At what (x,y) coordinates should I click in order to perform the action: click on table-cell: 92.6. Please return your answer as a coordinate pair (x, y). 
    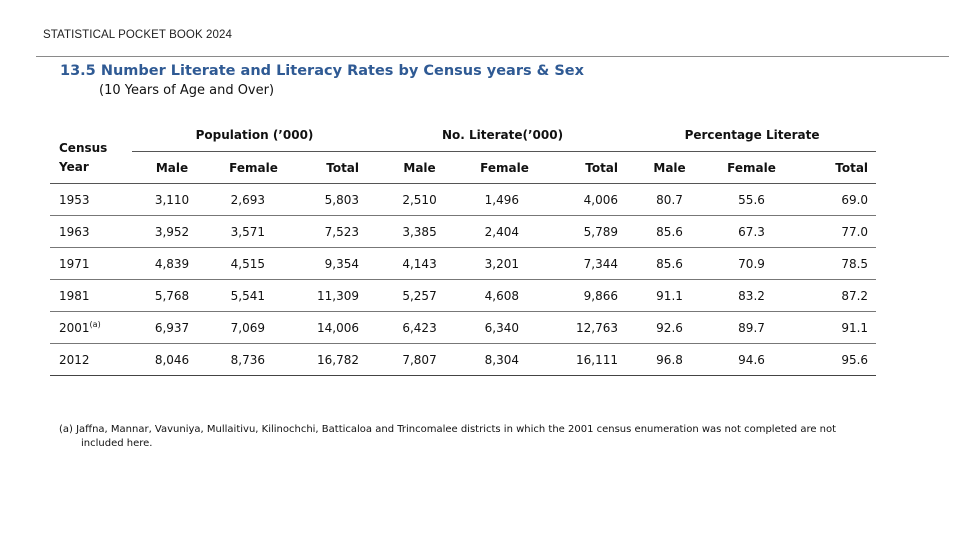
    Looking at the image, I should click on (669, 327).